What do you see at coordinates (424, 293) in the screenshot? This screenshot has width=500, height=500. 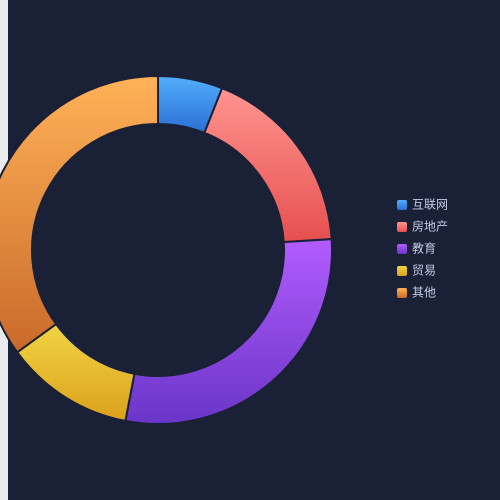 I see `legend-label: 其他` at bounding box center [424, 293].